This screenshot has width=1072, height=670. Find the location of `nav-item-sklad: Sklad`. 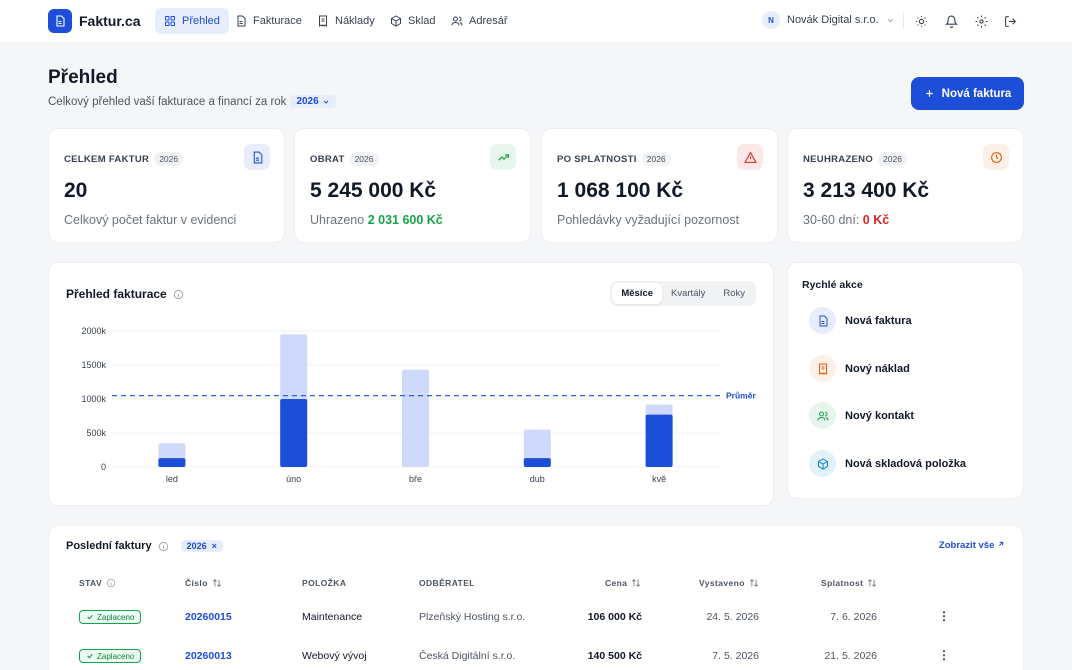

nav-item-sklad: Sklad is located at coordinates (413, 21).